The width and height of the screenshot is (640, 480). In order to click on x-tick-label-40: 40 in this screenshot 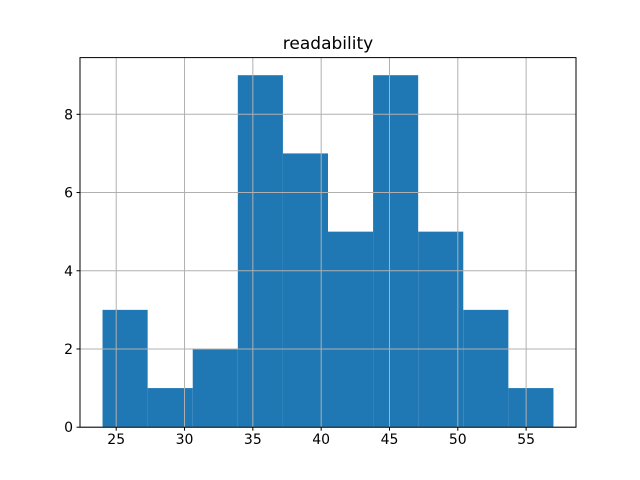, I will do `click(321, 440)`.